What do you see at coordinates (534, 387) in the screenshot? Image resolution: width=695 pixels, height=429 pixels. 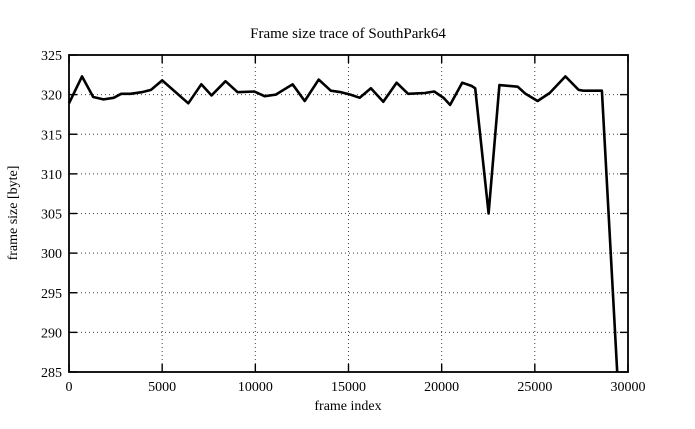 I see `x-tick-label: 25000` at bounding box center [534, 387].